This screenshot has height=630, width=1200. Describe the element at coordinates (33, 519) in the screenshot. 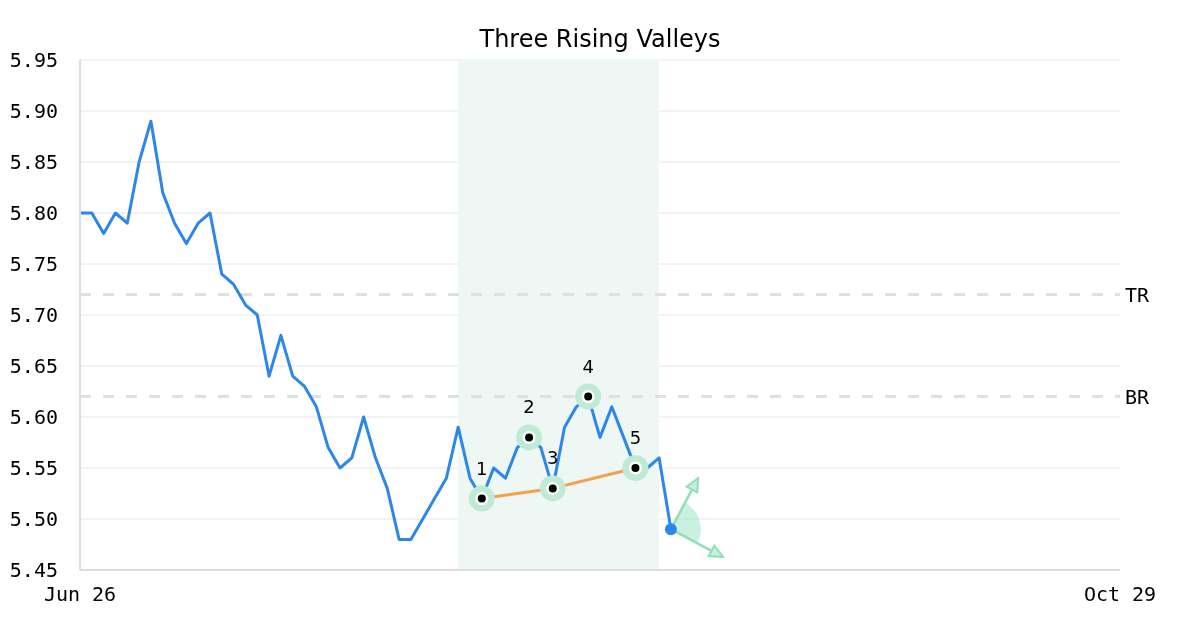

I see `y-tick-label: 5.50` at that location.